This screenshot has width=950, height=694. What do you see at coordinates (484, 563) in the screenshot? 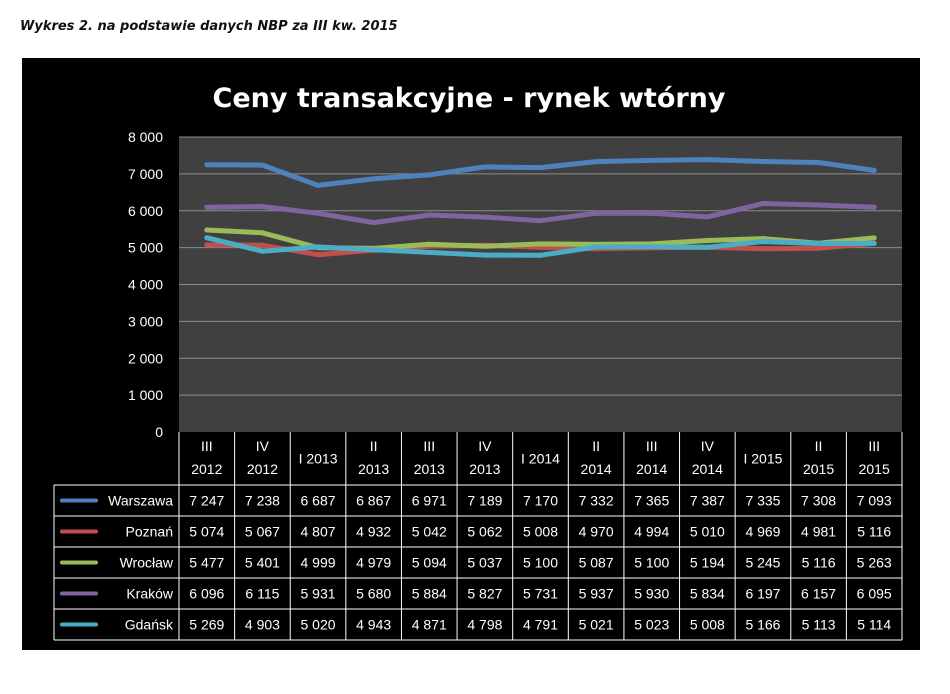
I see `data-label: 5 037` at bounding box center [484, 563].